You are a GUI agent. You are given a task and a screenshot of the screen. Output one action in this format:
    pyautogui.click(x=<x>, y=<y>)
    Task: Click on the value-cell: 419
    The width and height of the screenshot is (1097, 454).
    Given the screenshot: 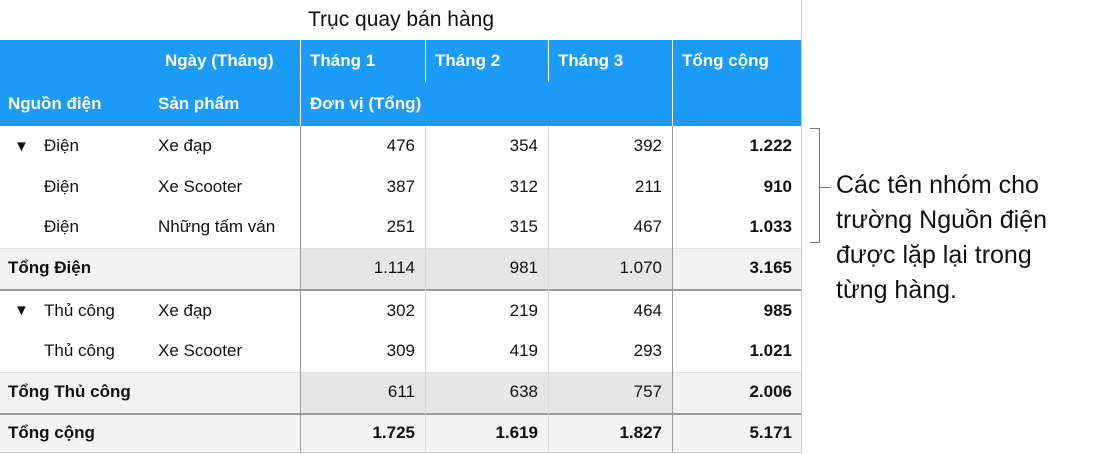 What is the action you would take?
    pyautogui.click(x=523, y=351)
    